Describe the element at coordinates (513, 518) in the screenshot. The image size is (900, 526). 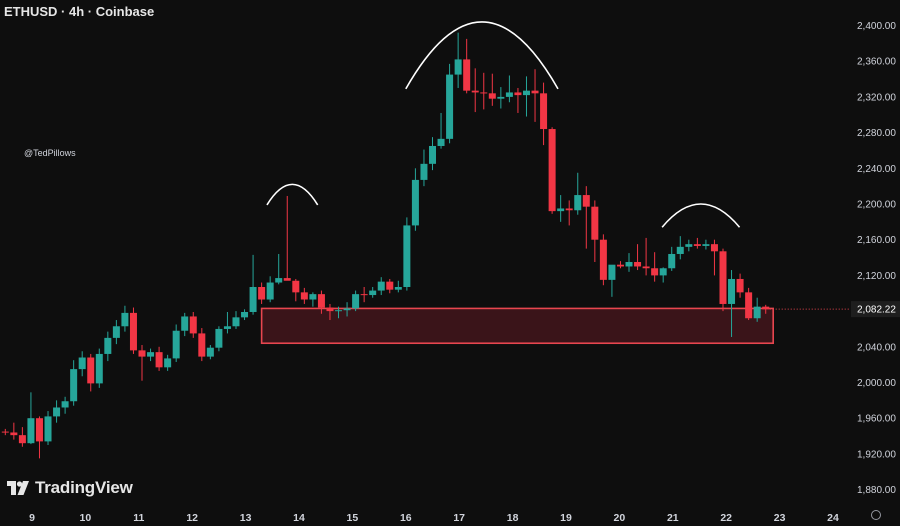
I see `x-tick-label: 18` at that location.